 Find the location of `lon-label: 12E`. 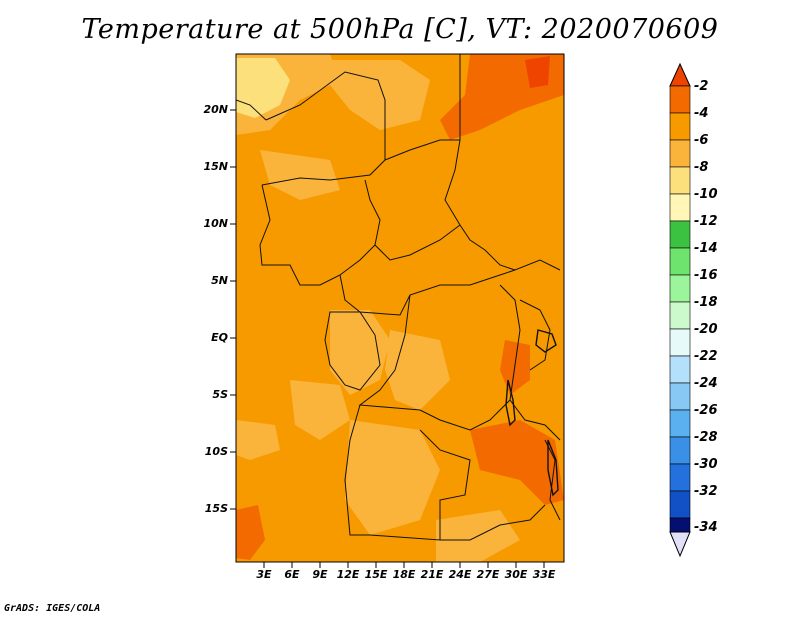

lon-label: 12E is located at coordinates (348, 574).